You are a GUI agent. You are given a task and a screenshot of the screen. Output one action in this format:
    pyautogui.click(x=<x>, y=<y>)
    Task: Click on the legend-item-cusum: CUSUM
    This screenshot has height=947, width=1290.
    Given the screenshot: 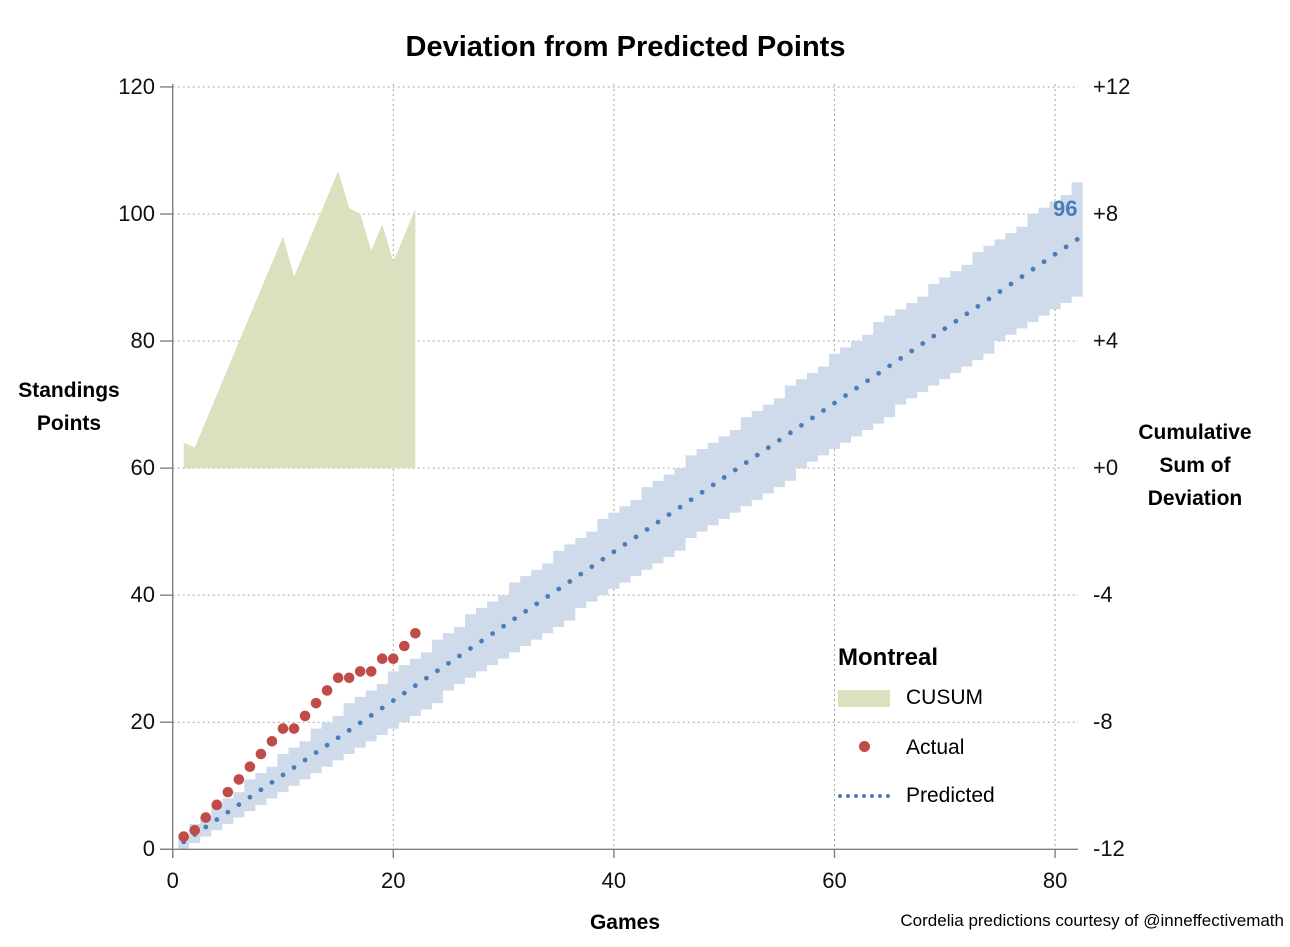 What is the action you would take?
    pyautogui.click(x=948, y=698)
    